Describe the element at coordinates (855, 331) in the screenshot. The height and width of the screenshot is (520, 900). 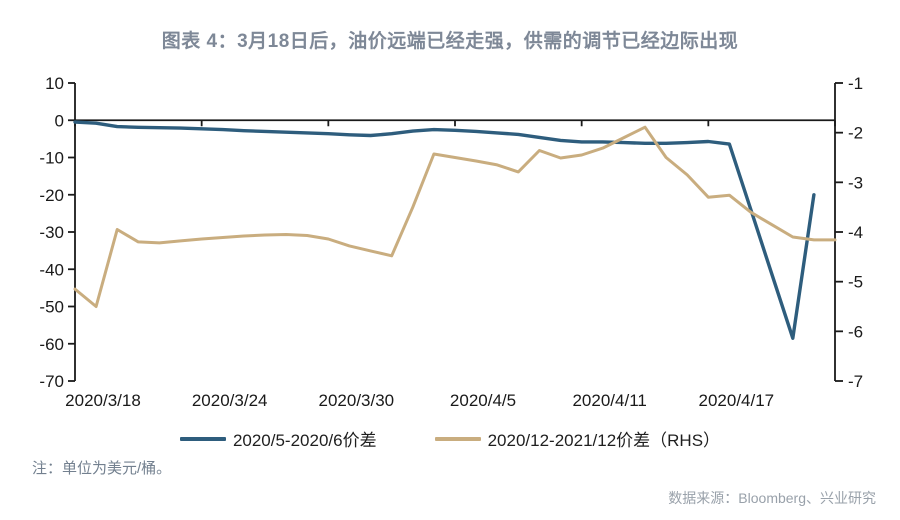
I see `right-axis-tick-label: -6` at that location.